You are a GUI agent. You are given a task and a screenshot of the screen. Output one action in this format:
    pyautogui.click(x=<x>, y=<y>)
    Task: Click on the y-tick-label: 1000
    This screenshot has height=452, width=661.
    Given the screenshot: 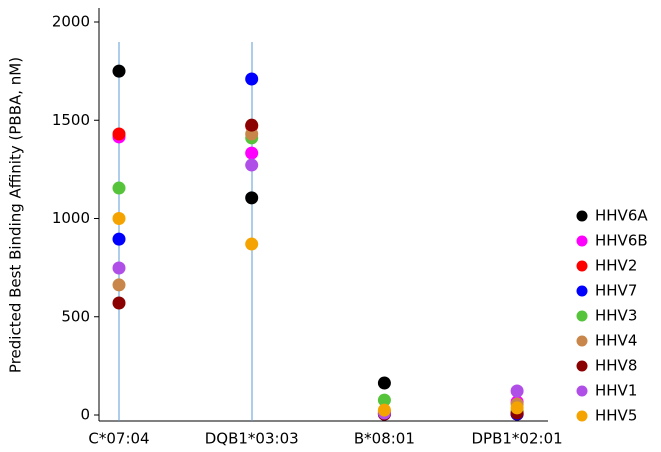 What is the action you would take?
    pyautogui.click(x=71, y=218)
    